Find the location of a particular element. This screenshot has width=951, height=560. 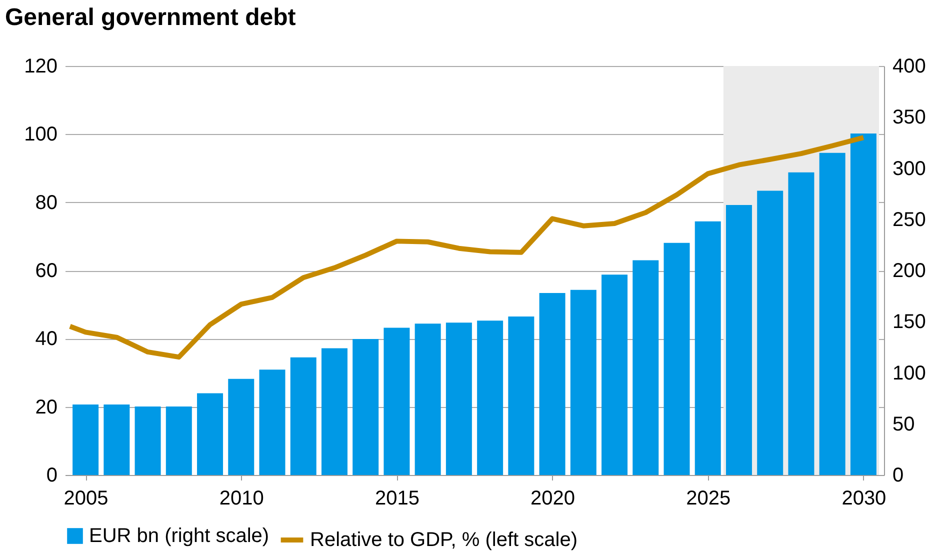

y2-tick-label: 250 is located at coordinates (909, 219).